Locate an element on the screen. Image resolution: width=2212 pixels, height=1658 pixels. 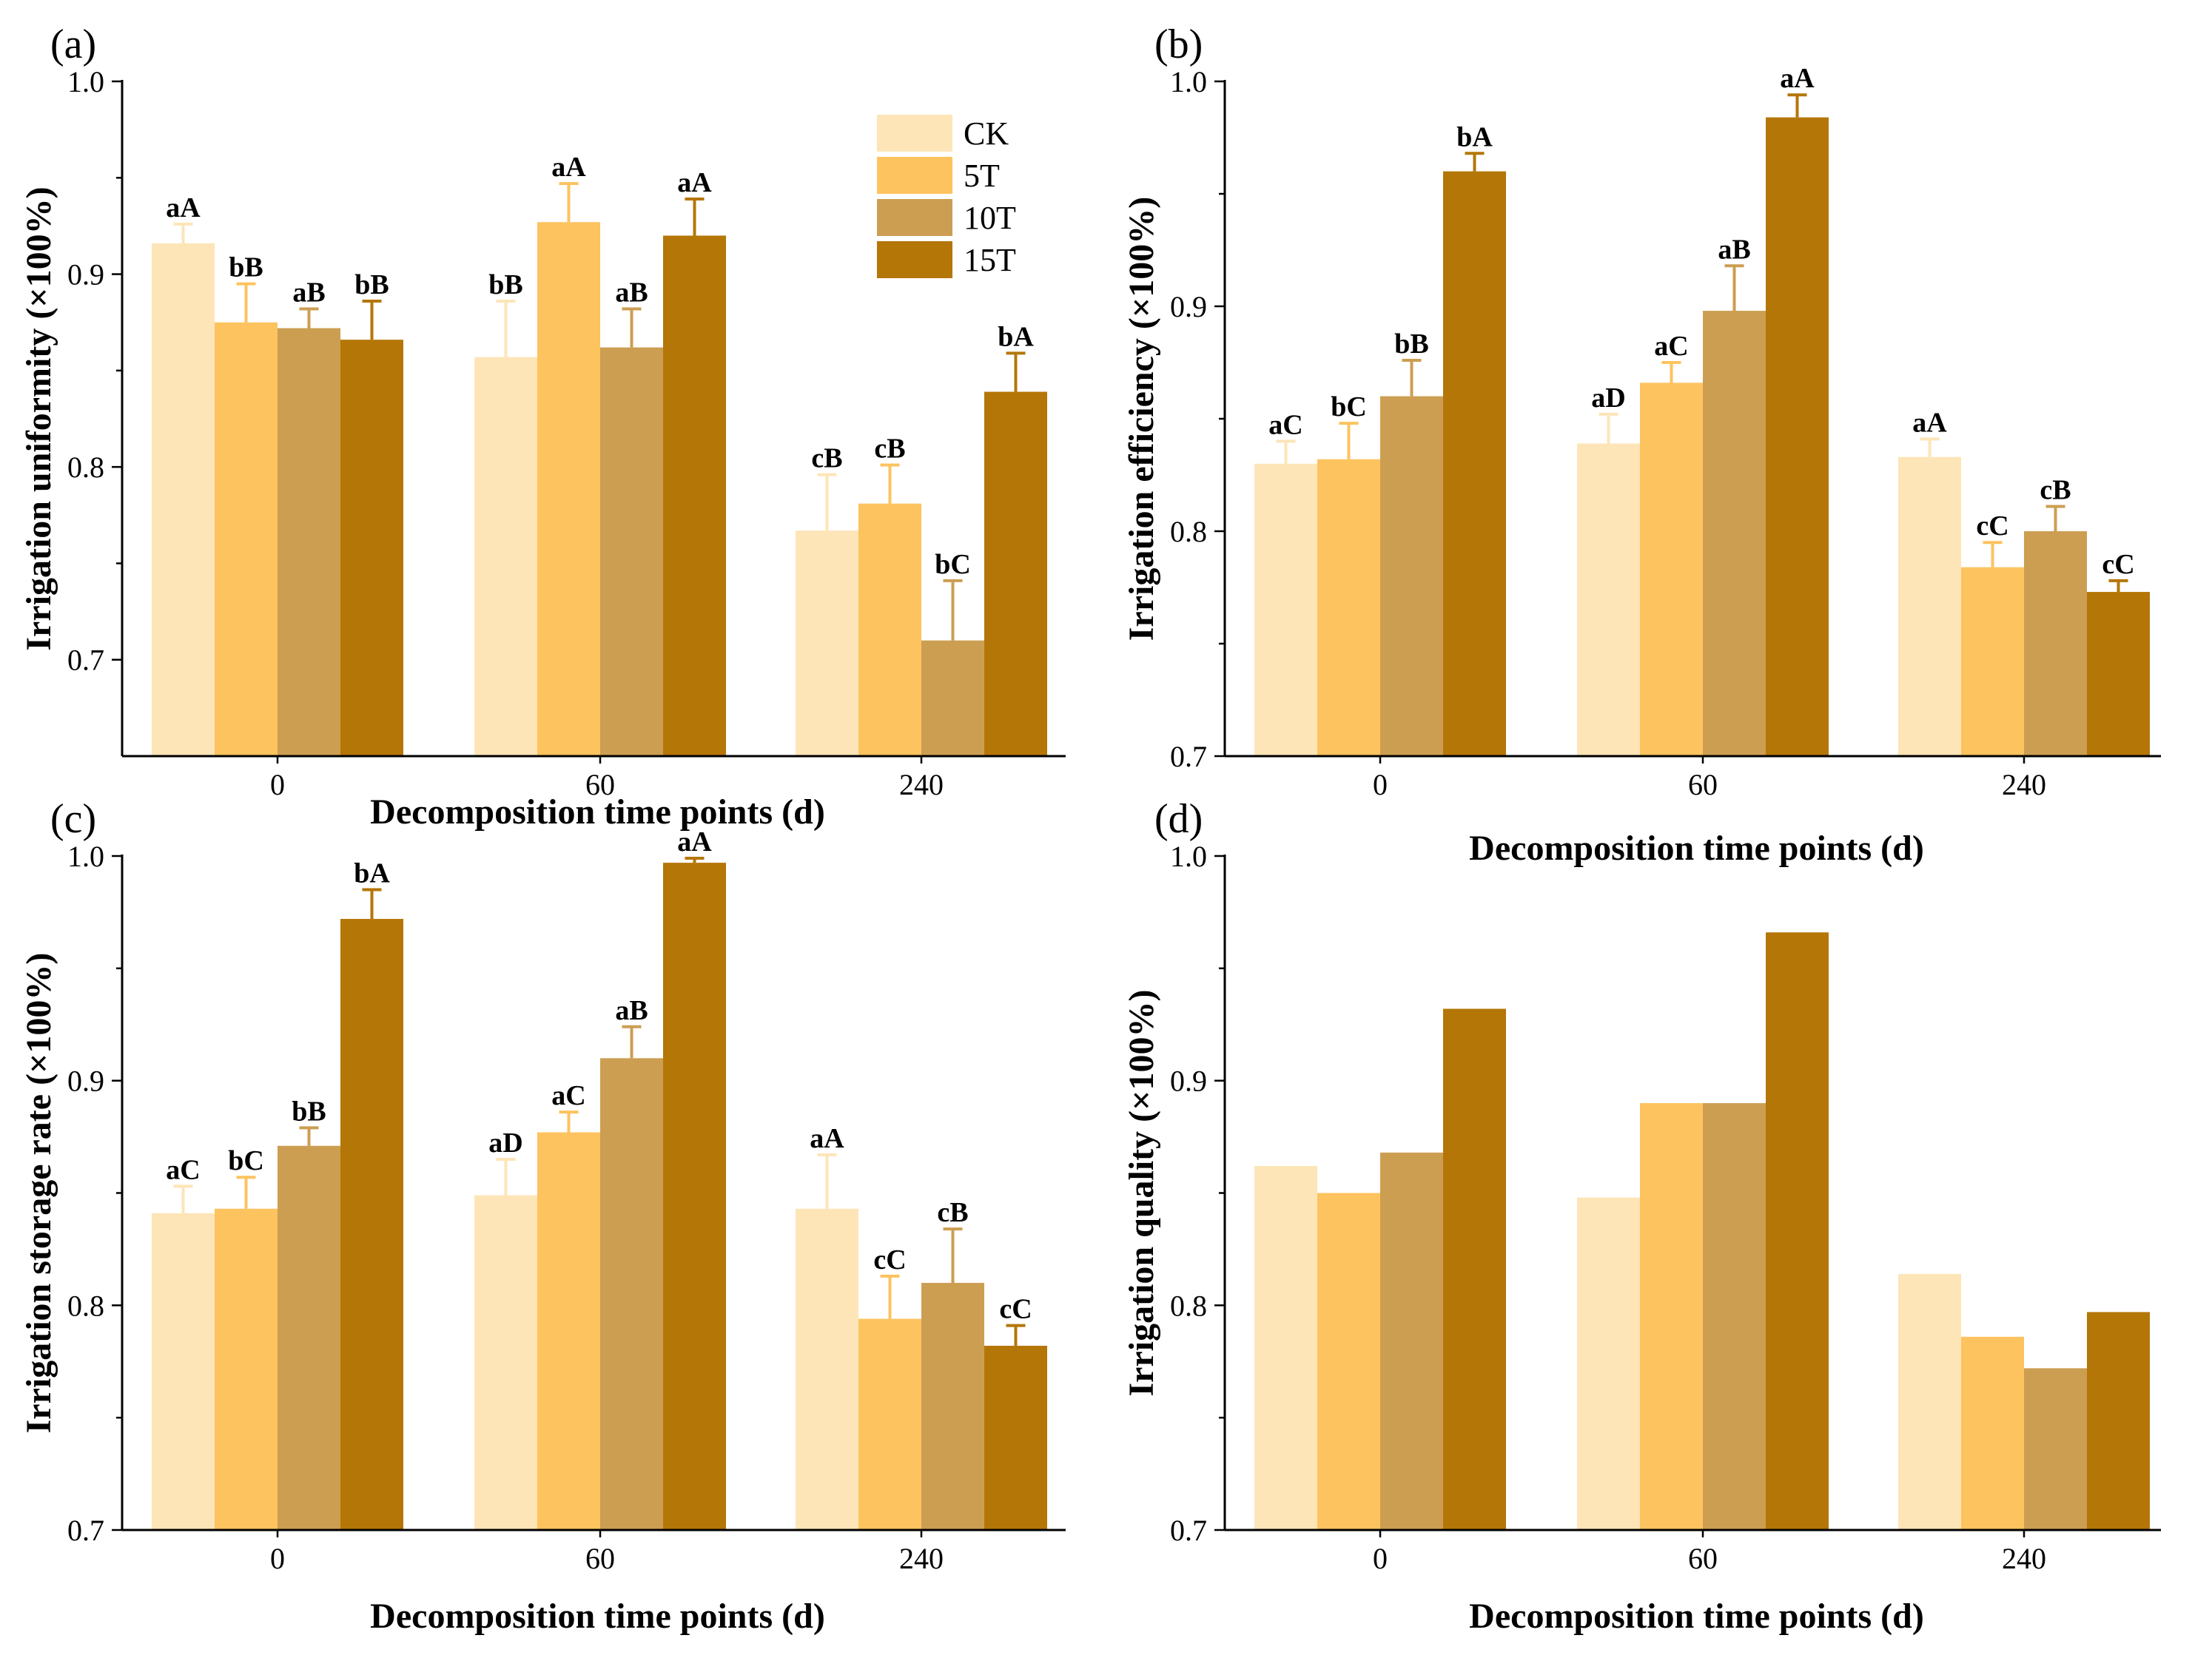
legend-label-CK: CK is located at coordinates (987, 133).